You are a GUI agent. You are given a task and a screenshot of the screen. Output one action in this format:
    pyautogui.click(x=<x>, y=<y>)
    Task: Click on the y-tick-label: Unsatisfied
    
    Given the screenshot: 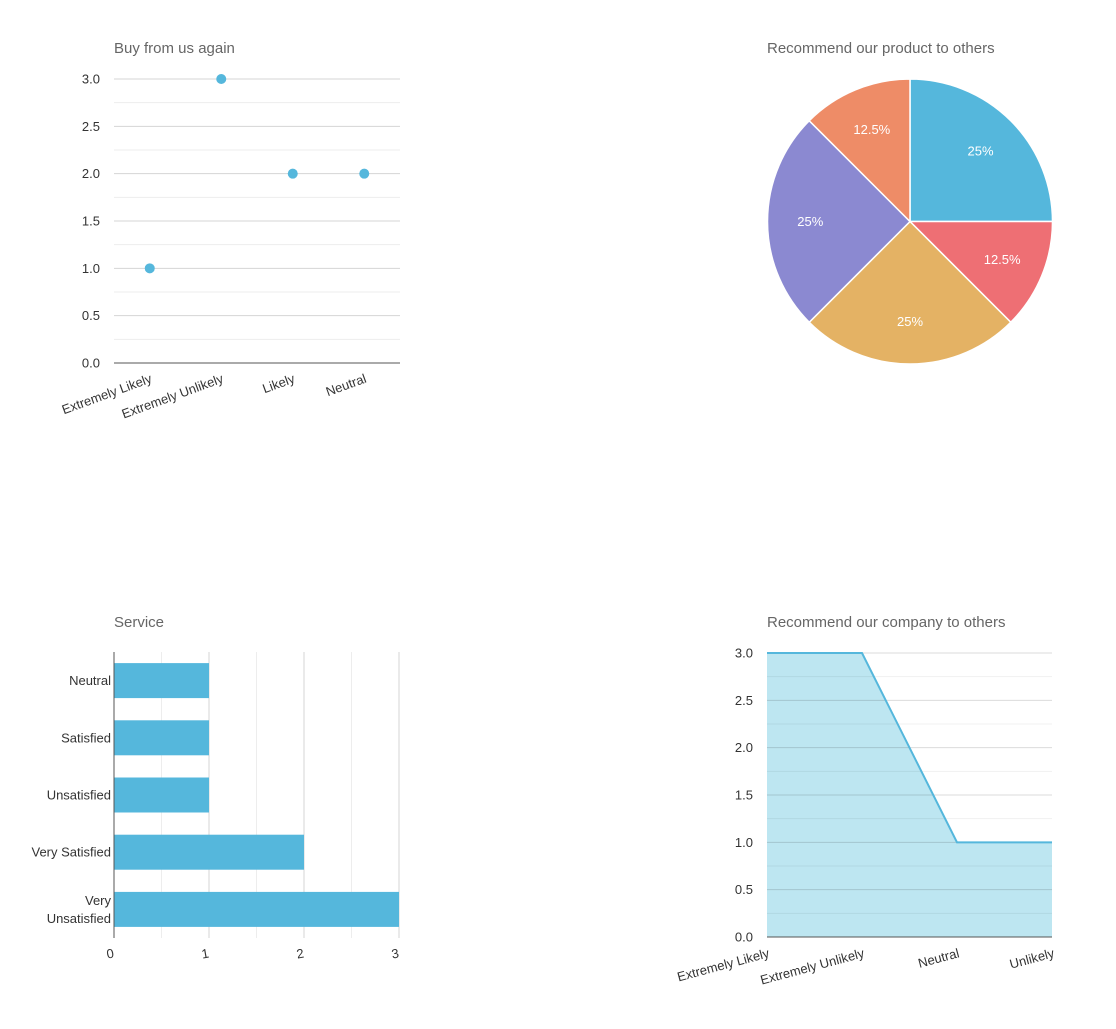 What is the action you would take?
    pyautogui.click(x=79, y=795)
    